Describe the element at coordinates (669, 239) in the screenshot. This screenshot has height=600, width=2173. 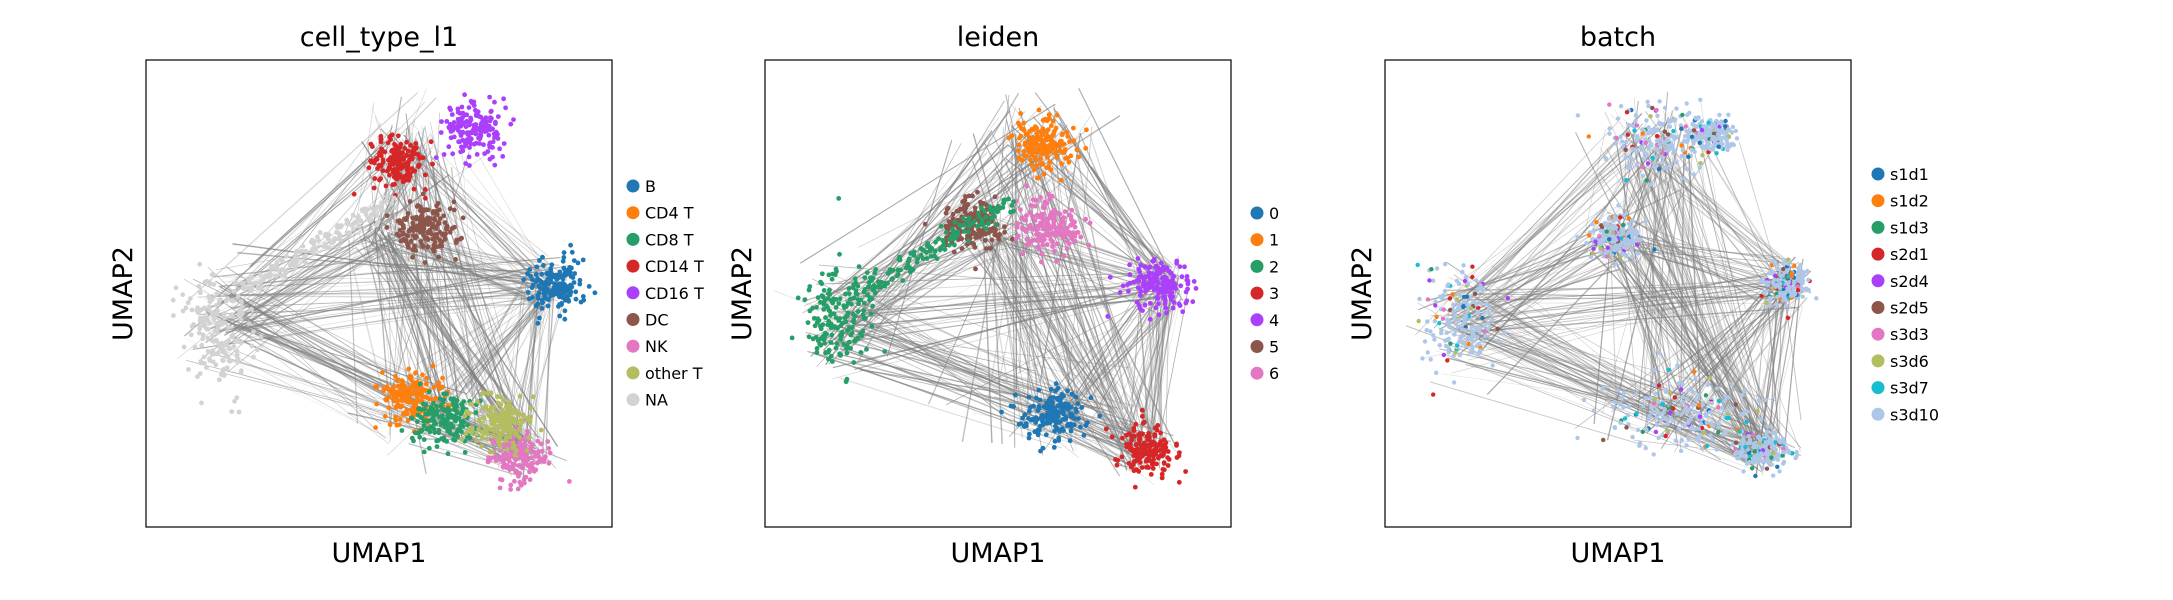
I see `legend-label: CD8 T` at that location.